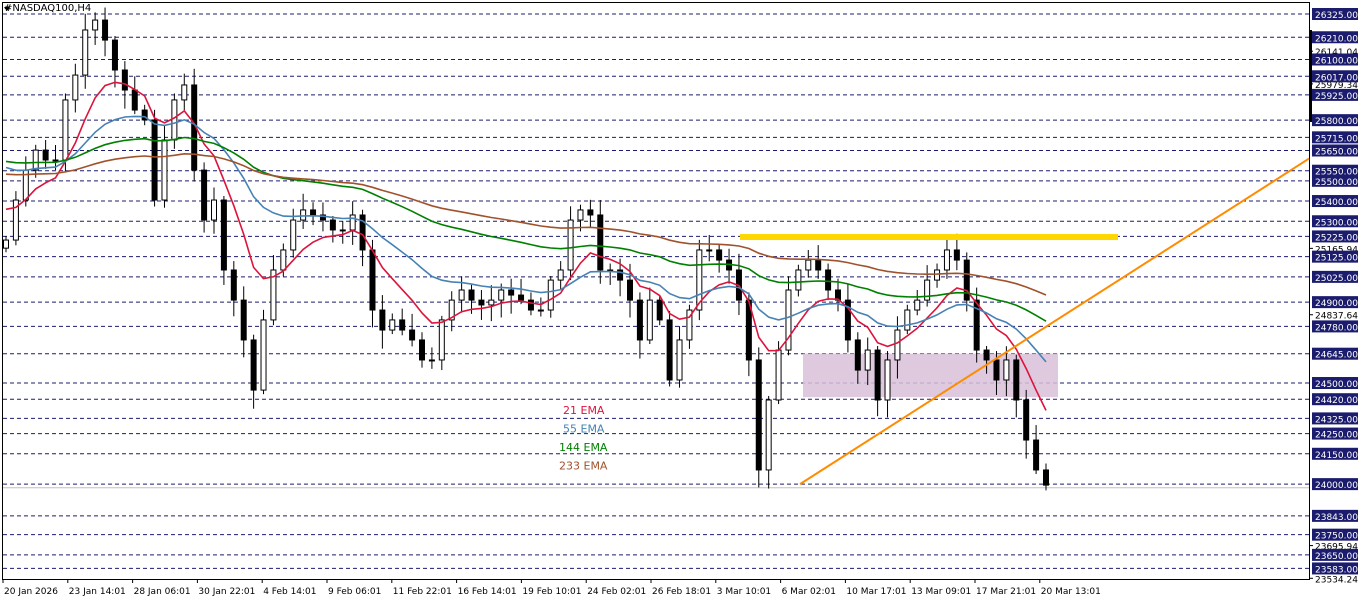  What do you see at coordinates (1336, 557) in the screenshot?
I see `level-price-label: 23650.00` at bounding box center [1336, 557].